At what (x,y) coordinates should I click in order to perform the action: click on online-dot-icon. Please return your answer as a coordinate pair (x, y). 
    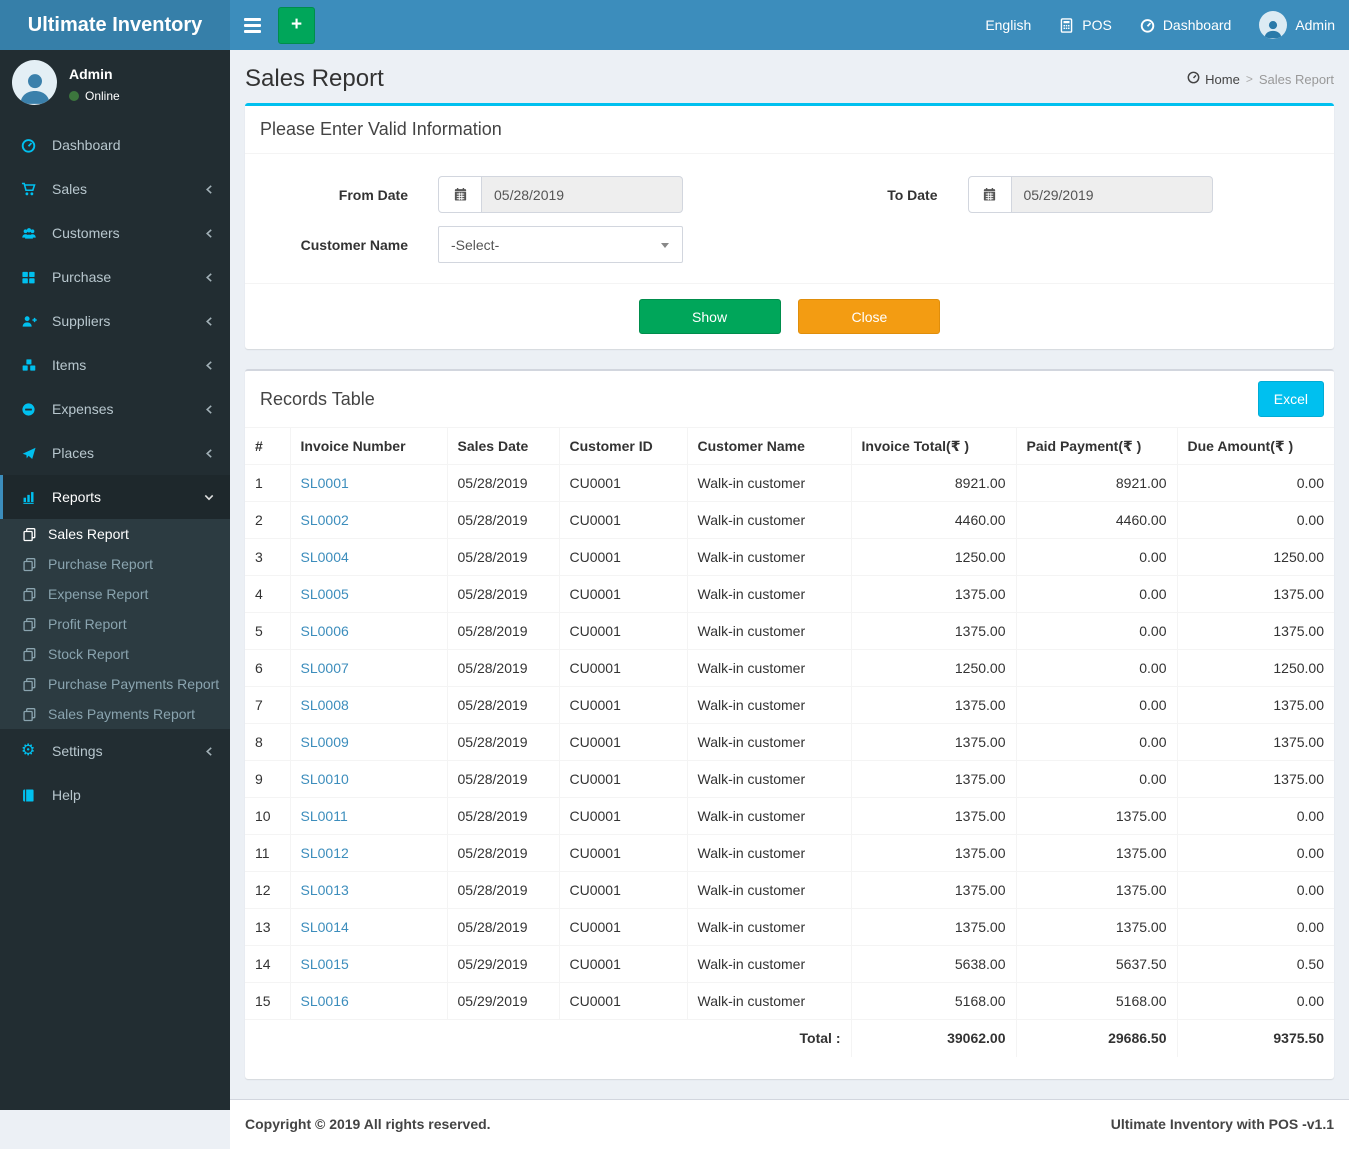
    Looking at the image, I should click on (74, 96).